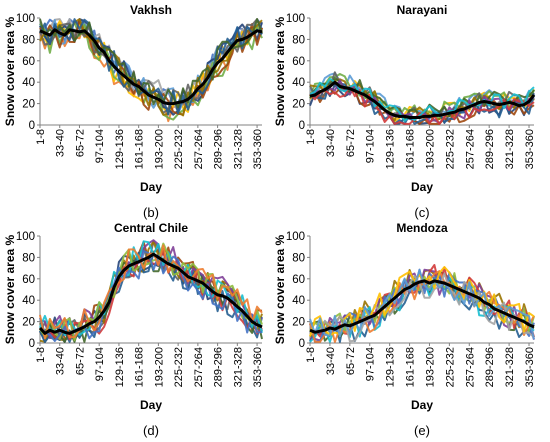 The width and height of the screenshot is (550, 442). Describe the element at coordinates (422, 430) in the screenshot. I see `panel-label: (e)` at that location.